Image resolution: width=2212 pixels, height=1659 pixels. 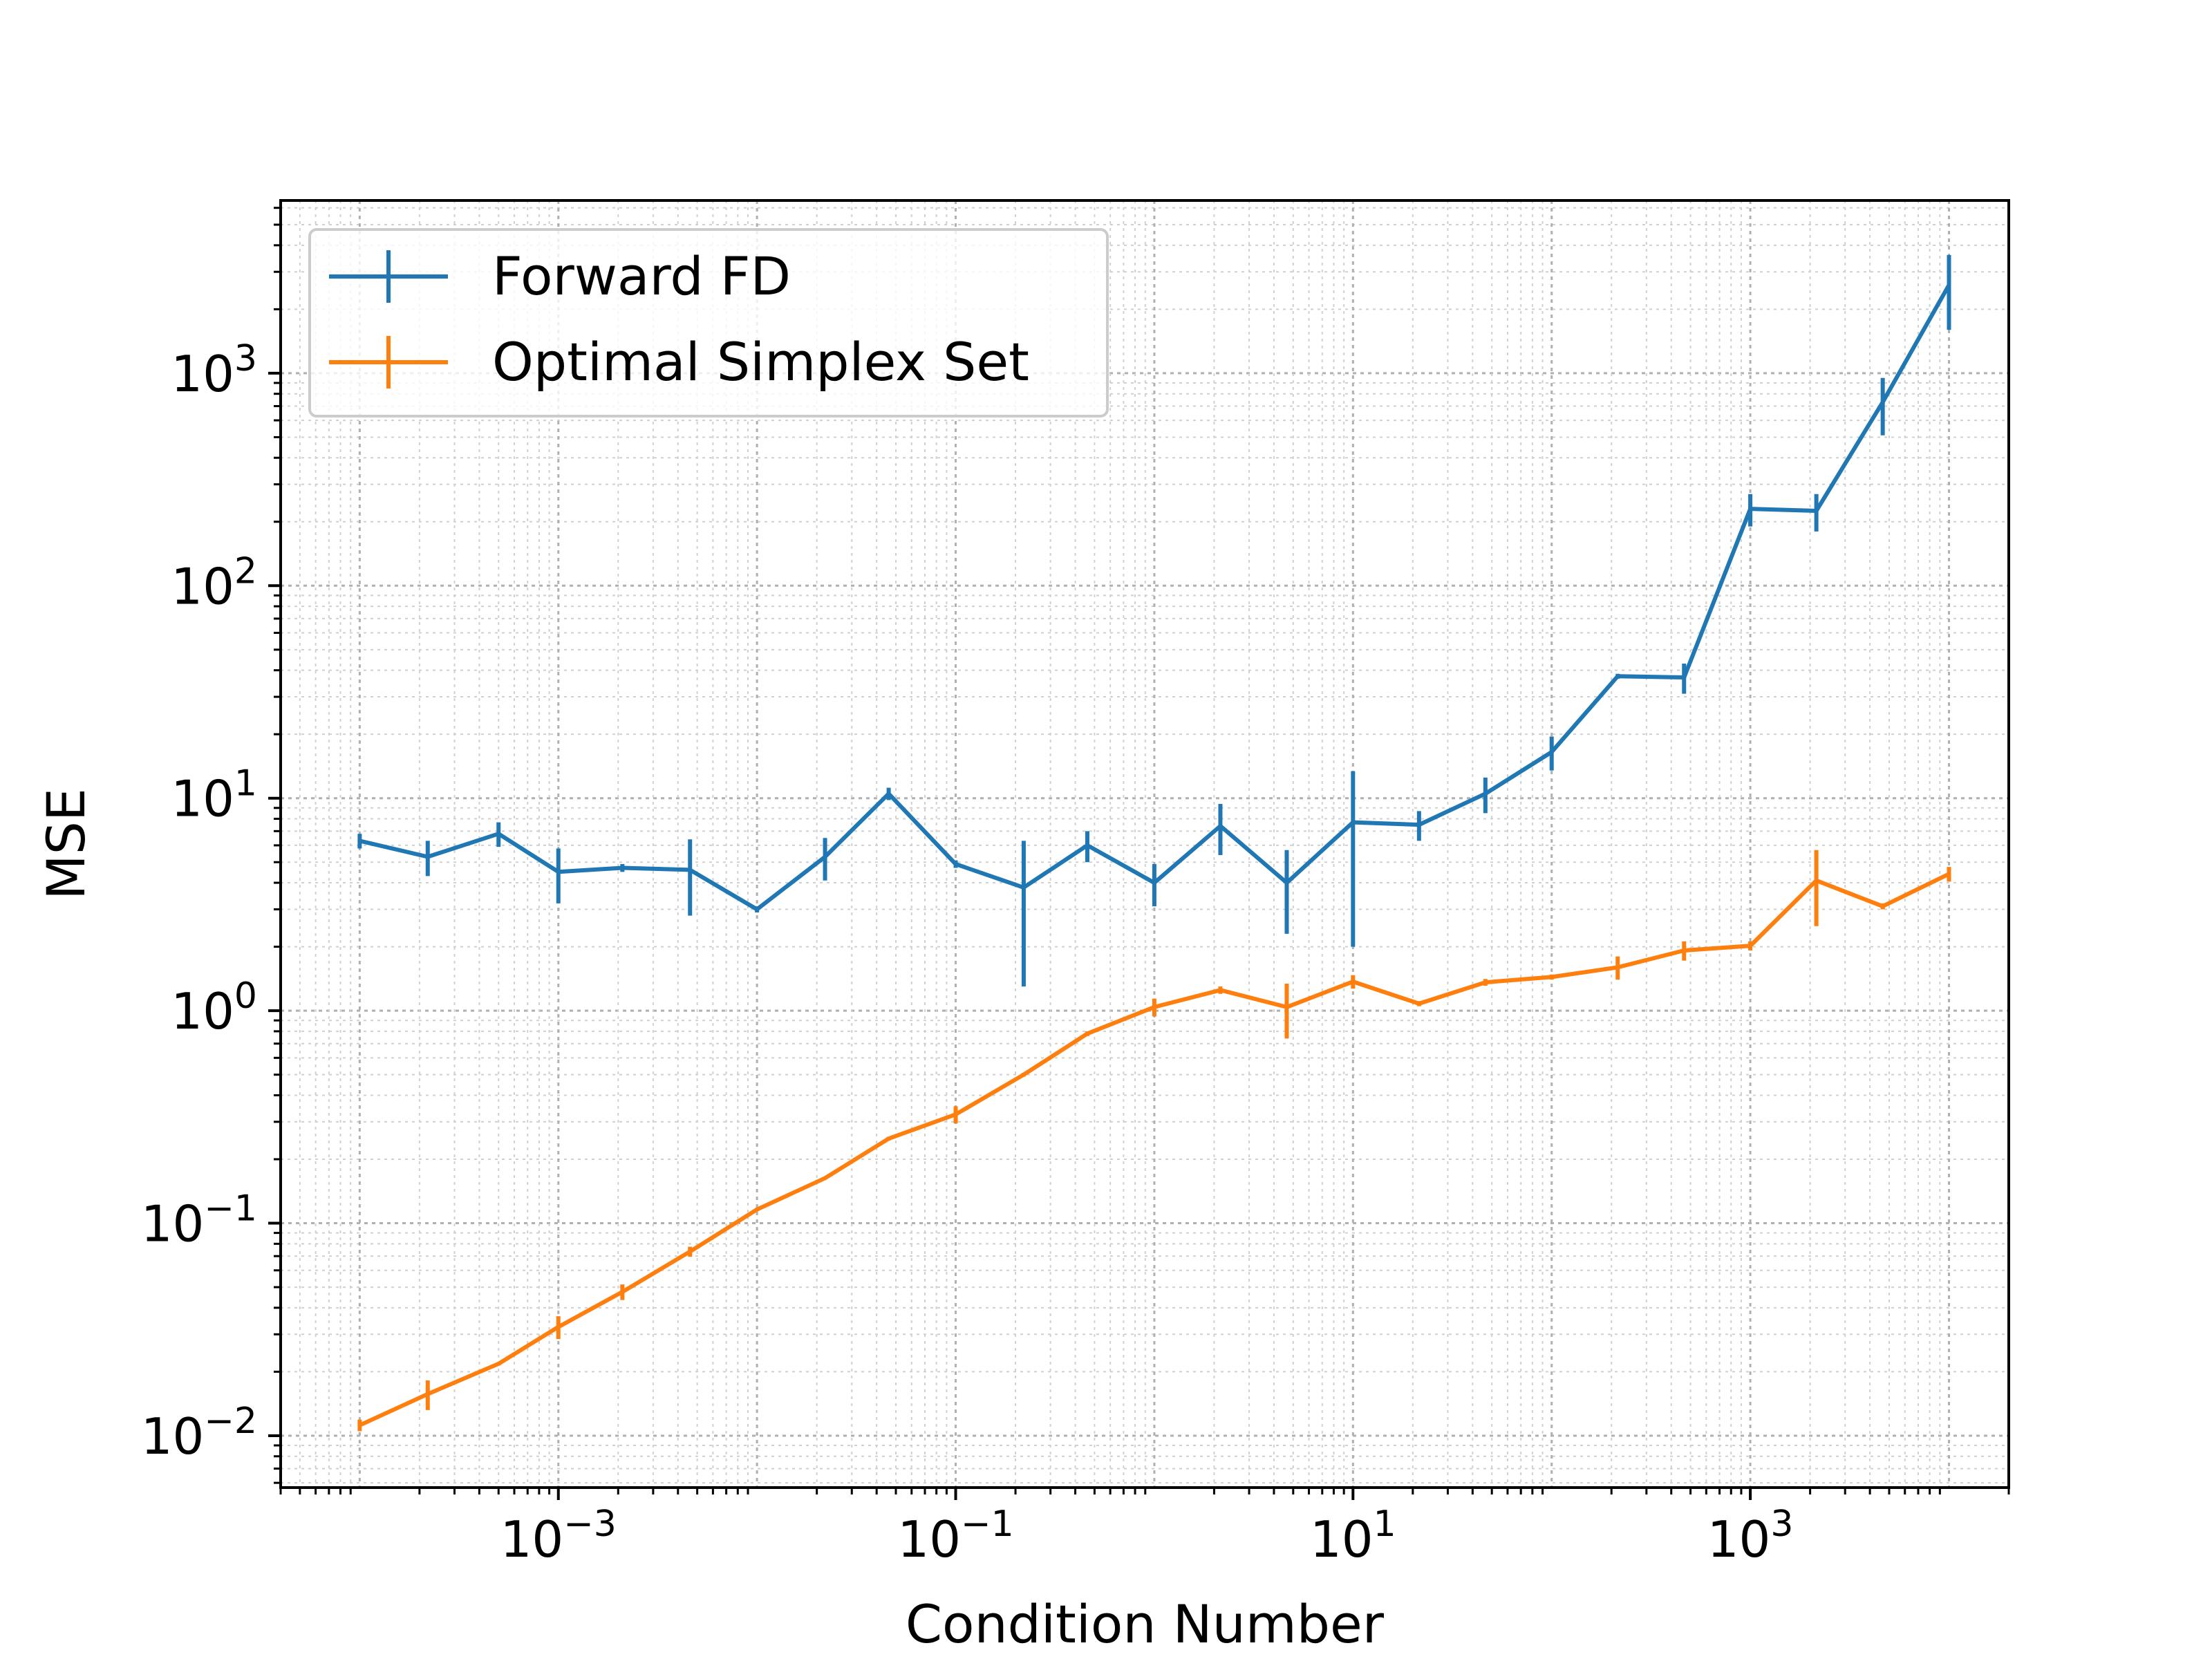 I want to click on y-tick-label: 10¹, so click(x=214, y=796).